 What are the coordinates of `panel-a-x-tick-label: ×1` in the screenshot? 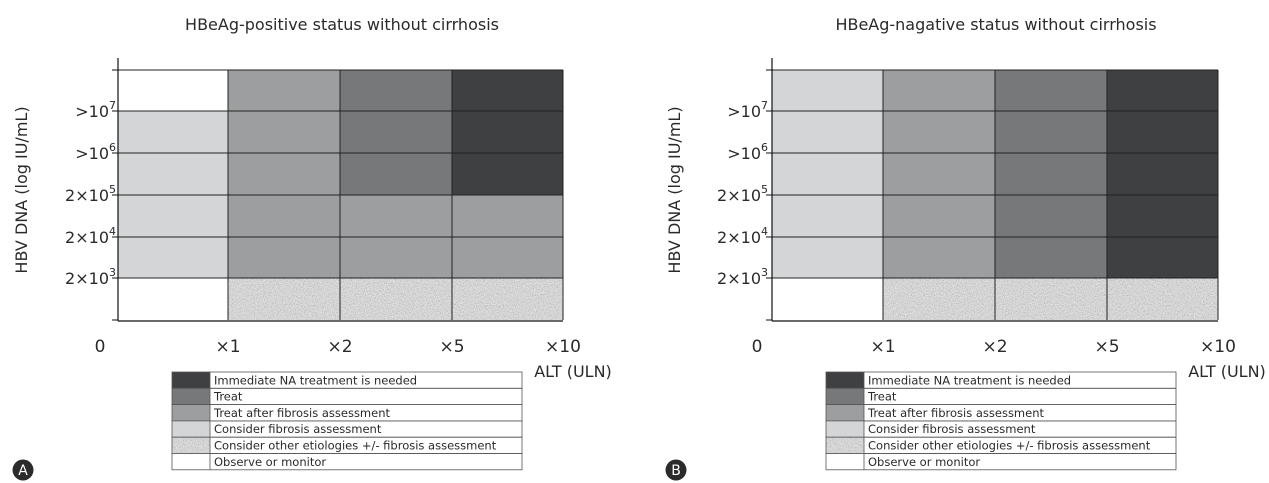 It's located at (227, 347).